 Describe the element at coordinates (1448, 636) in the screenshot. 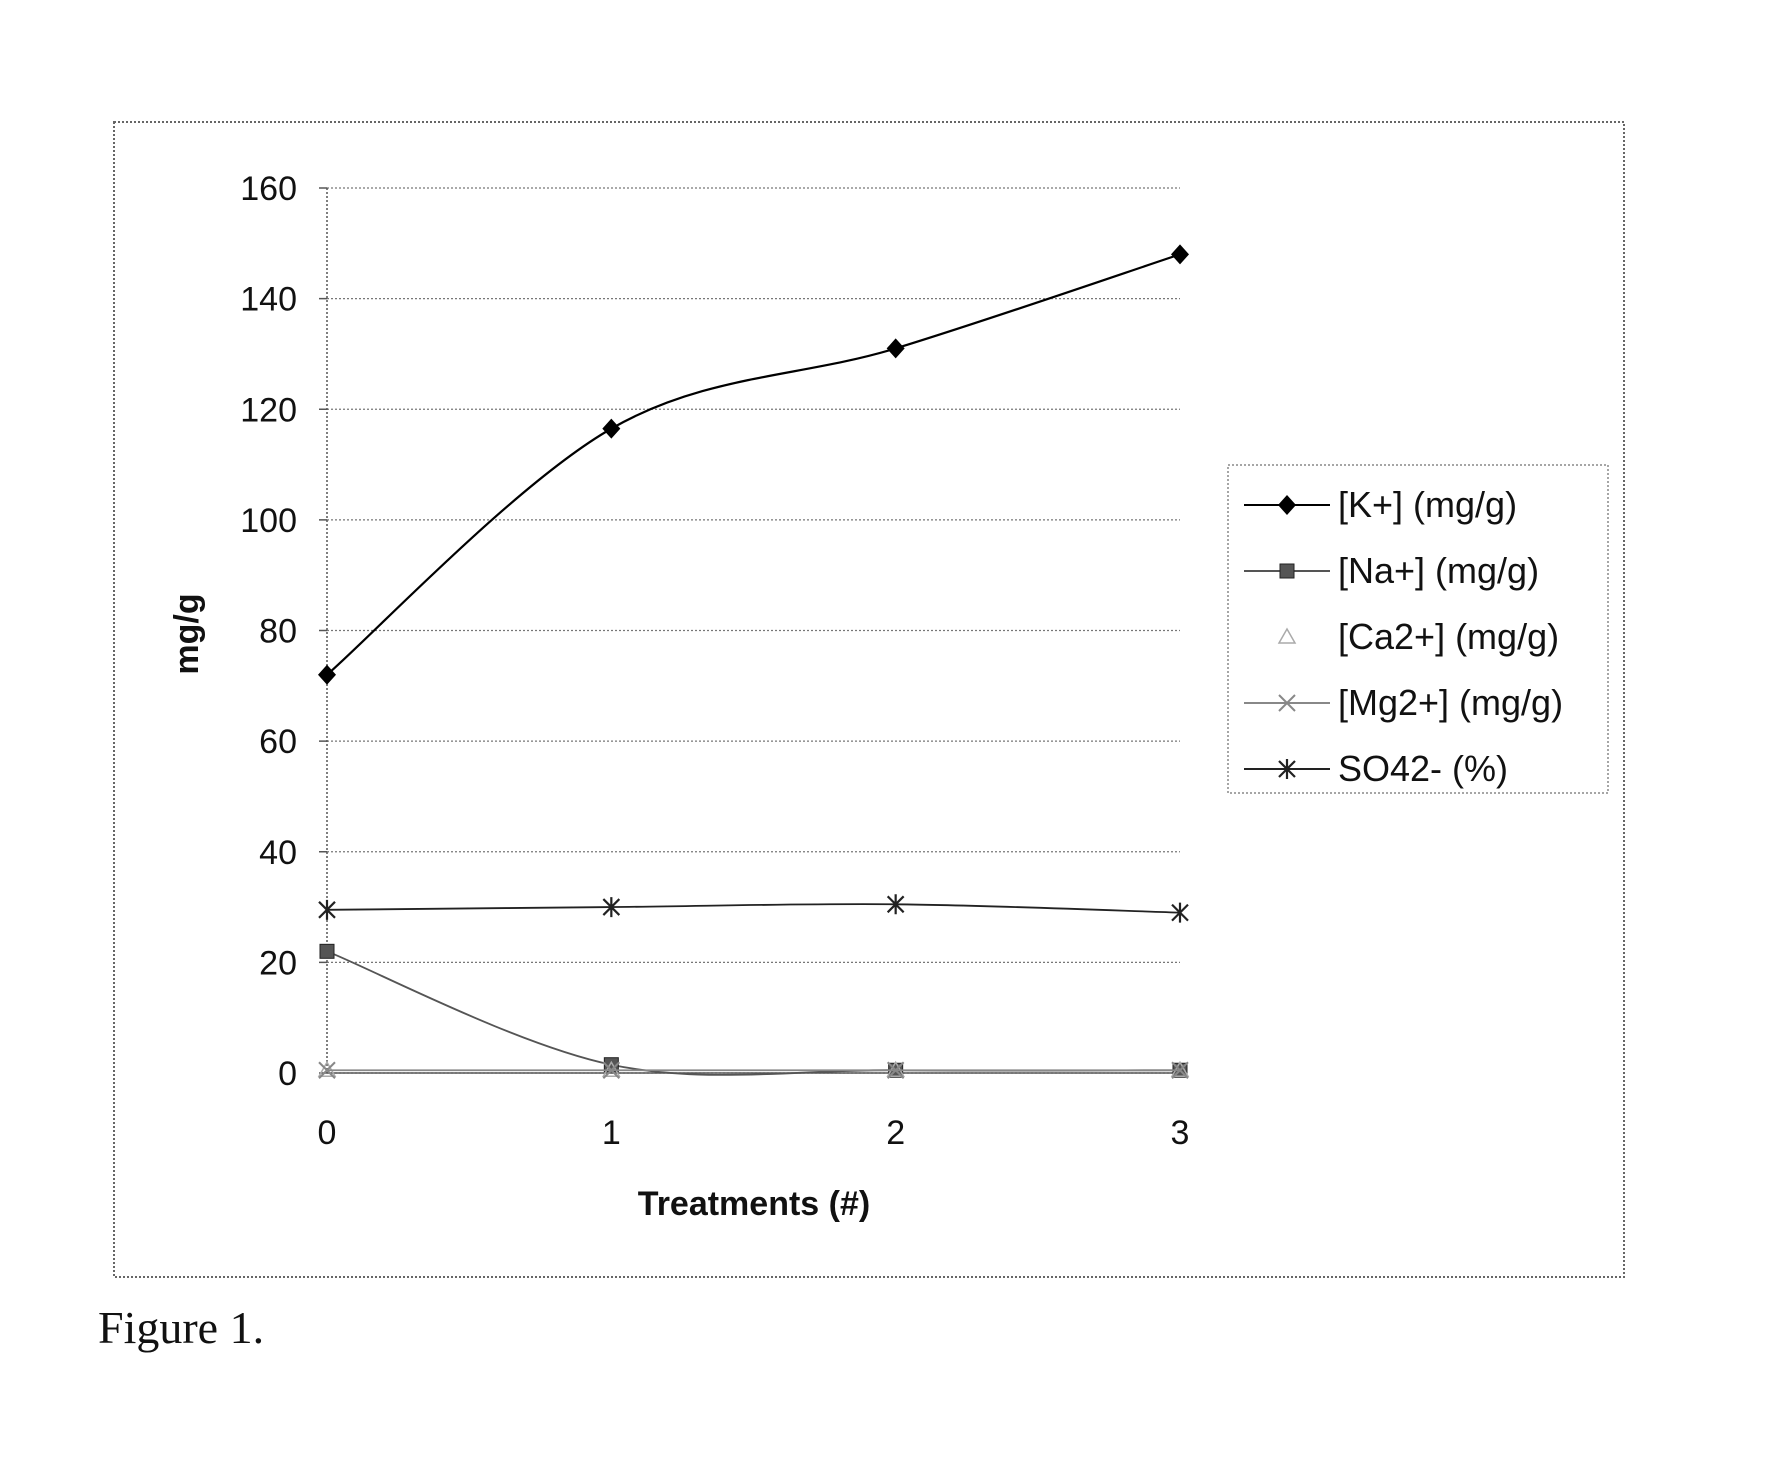

I see `legend-label-ca: [Ca2+] (mg/g)` at that location.